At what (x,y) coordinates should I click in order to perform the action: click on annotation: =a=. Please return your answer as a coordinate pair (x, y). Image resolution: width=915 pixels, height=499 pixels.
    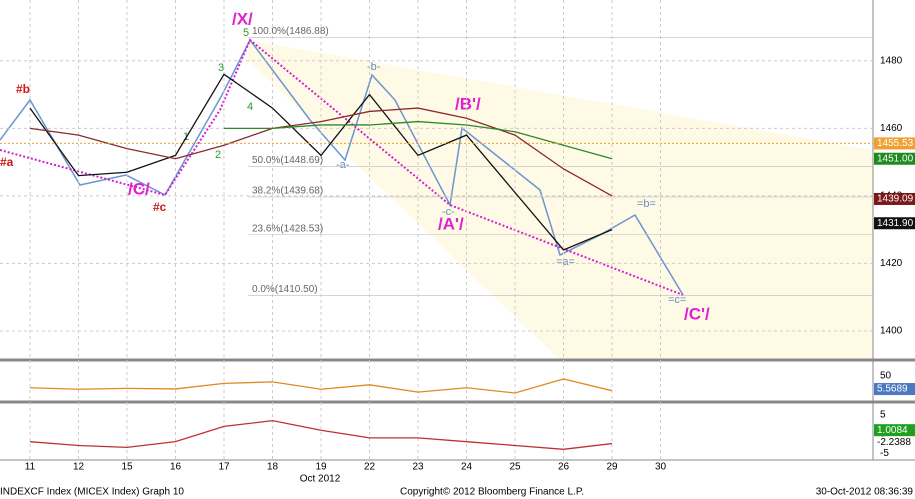
    Looking at the image, I should click on (565, 262).